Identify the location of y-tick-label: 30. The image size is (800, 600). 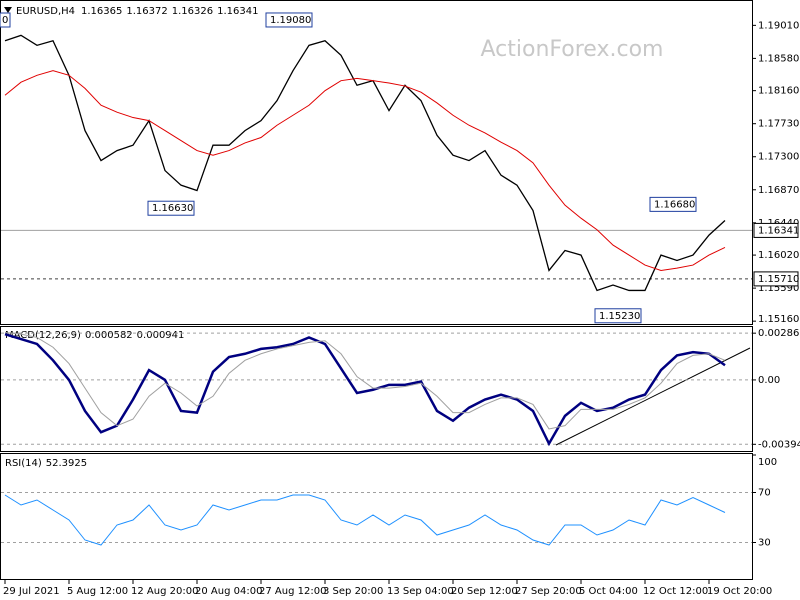
(764, 543).